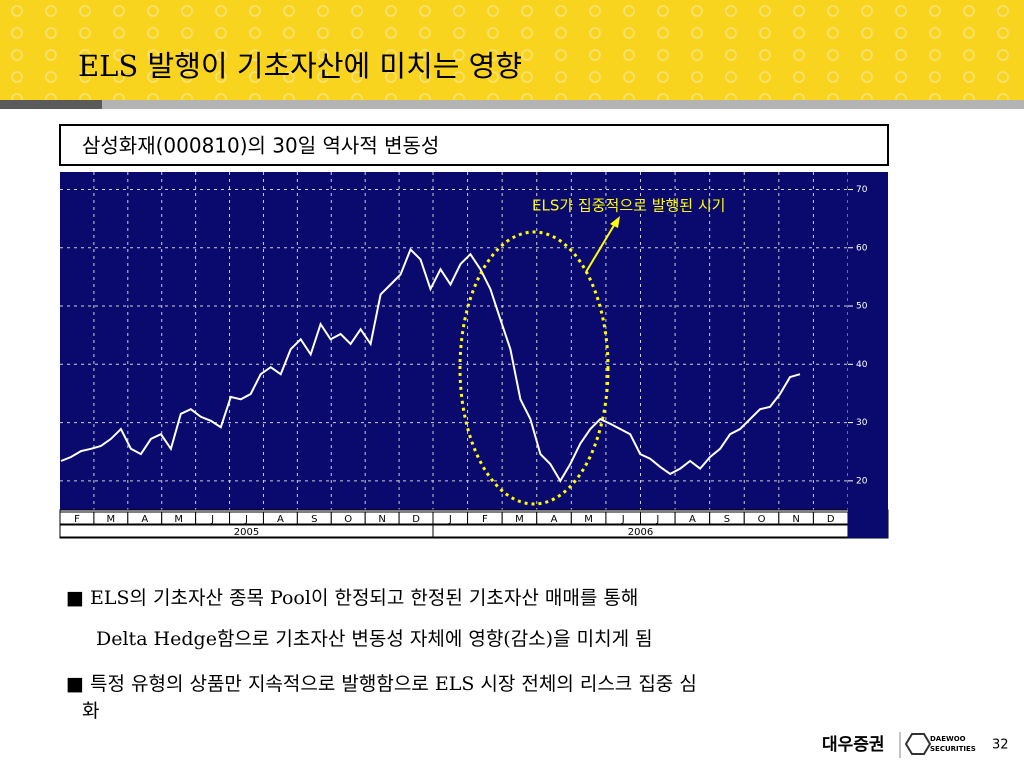 This screenshot has width=1024, height=768. I want to click on y-tick-label: 40, so click(862, 365).